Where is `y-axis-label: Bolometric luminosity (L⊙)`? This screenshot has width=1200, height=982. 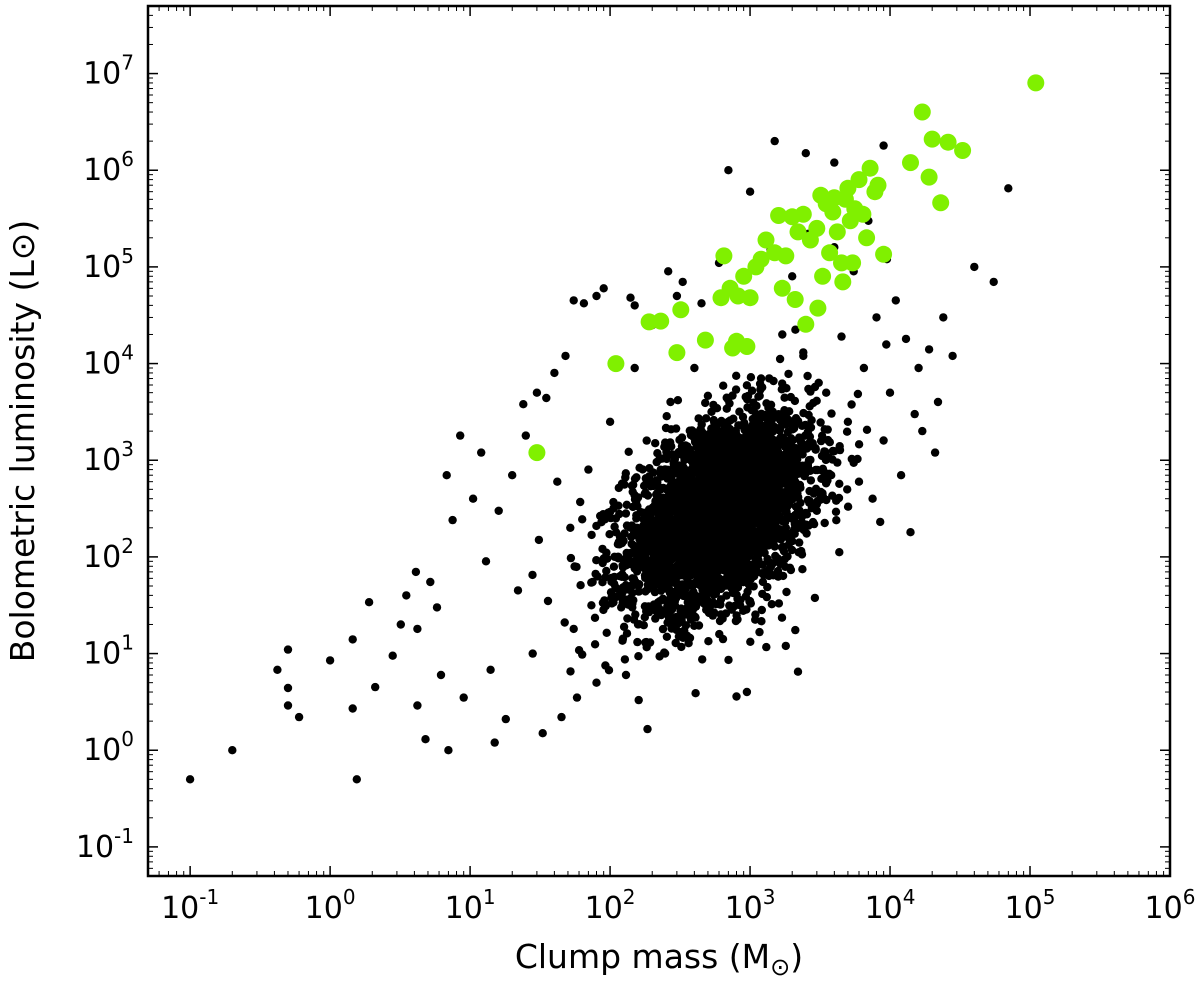 y-axis-label: Bolometric luminosity (L⊙) is located at coordinates (22, 441).